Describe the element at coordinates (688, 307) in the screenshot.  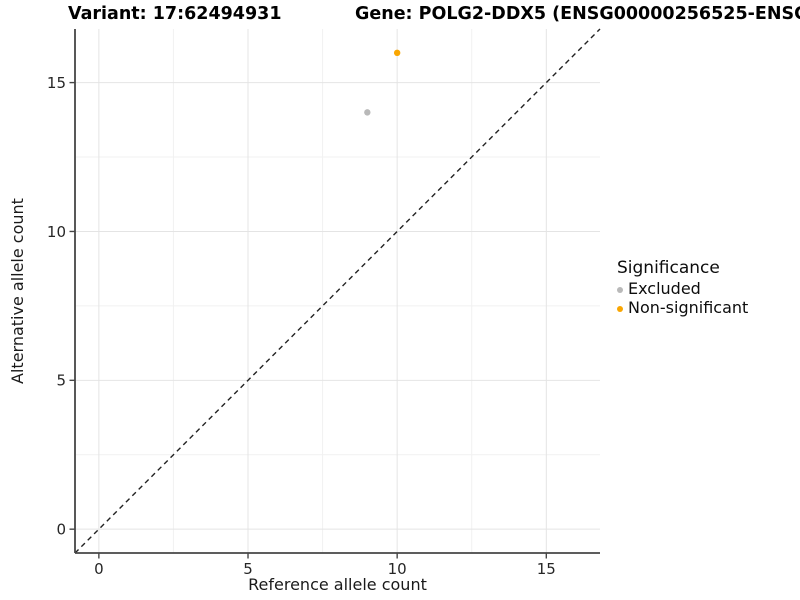
I see `legend-item-label: Non-significant` at that location.